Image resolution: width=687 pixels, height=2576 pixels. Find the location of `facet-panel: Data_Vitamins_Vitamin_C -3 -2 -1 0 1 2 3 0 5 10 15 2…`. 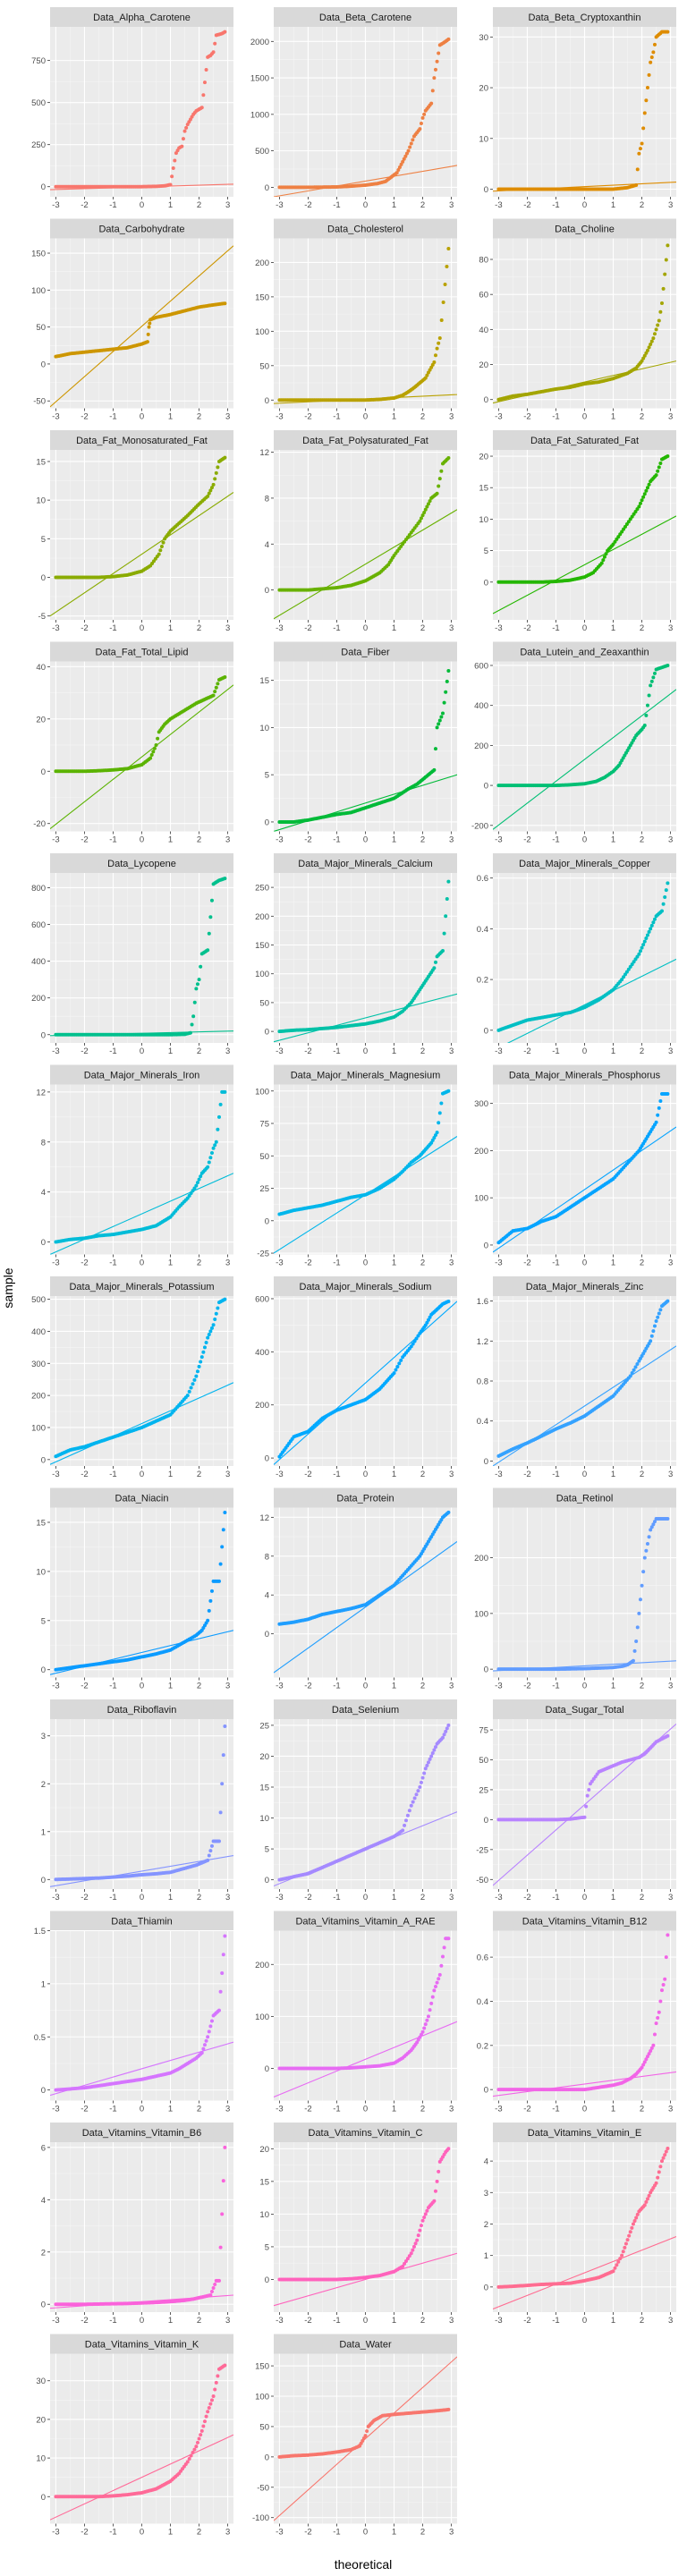

facet-panel: Data_Vitamins_Vitamin_C -3 -2 -1 0 1 2 3 0 5 10 15 2… is located at coordinates (358, 2224).